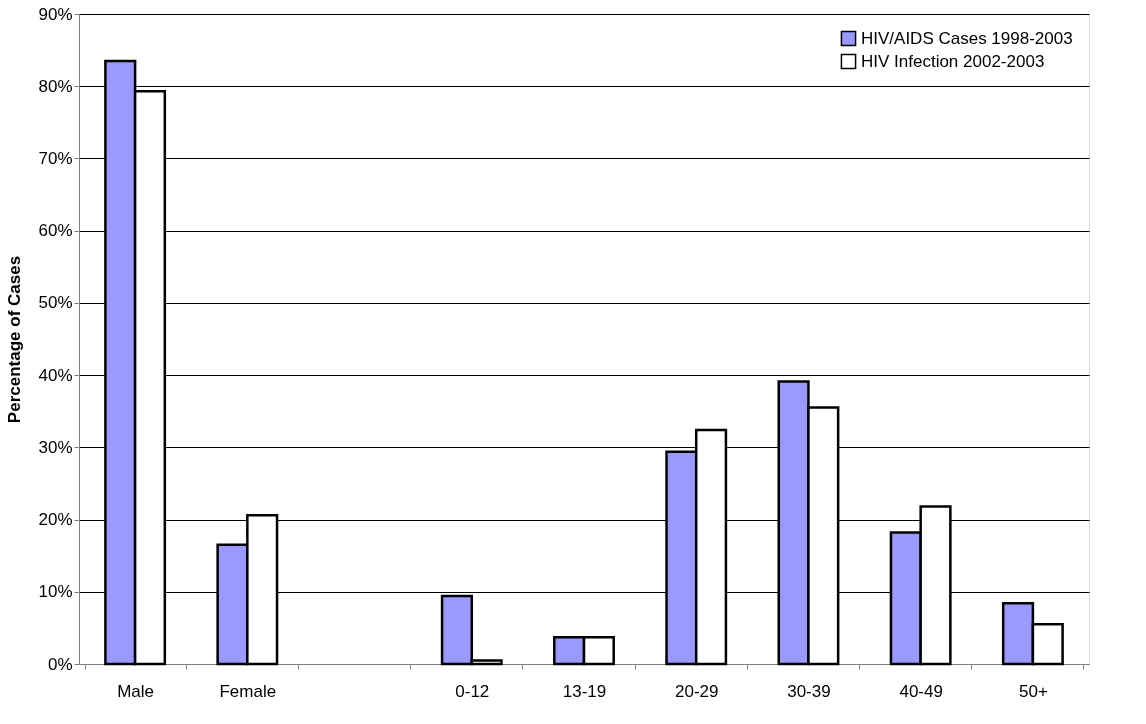 This screenshot has width=1146, height=724. What do you see at coordinates (55, 231) in the screenshot?
I see `y-tick-label: 60%` at bounding box center [55, 231].